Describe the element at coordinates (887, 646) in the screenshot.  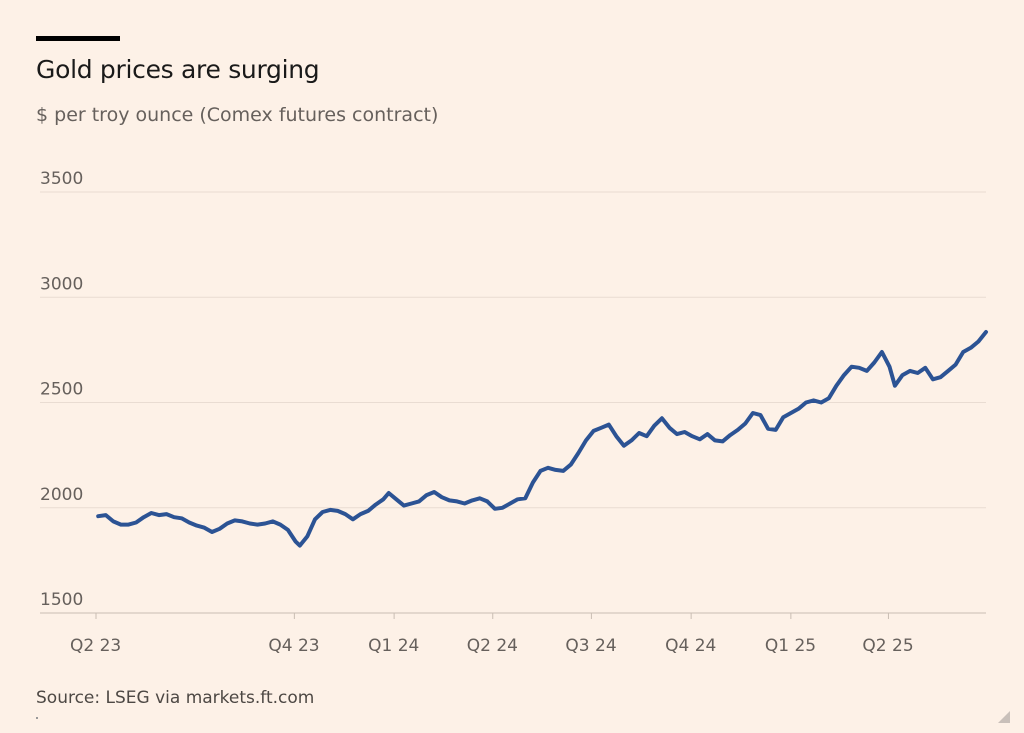
I see `x-tick-label: Q2 25` at that location.